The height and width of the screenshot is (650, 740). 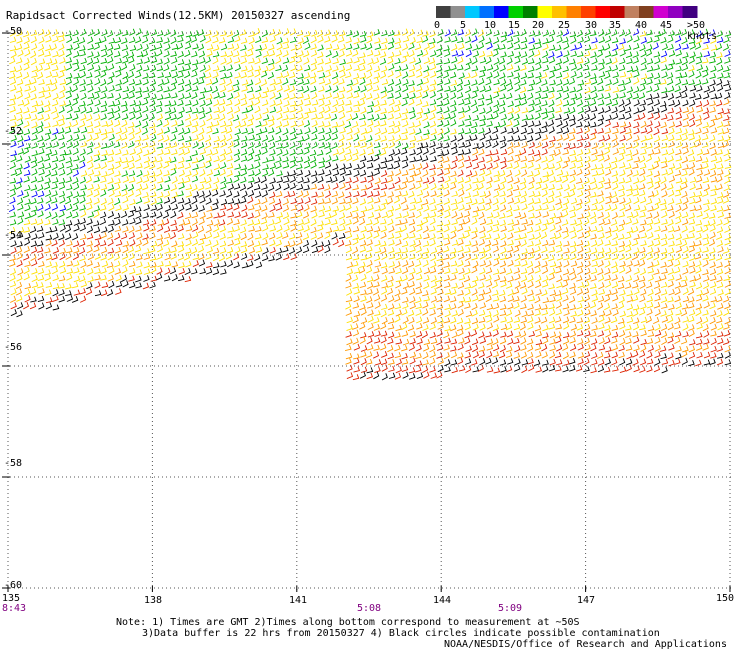 I want to click on legend-label: 20, so click(x=538, y=25).